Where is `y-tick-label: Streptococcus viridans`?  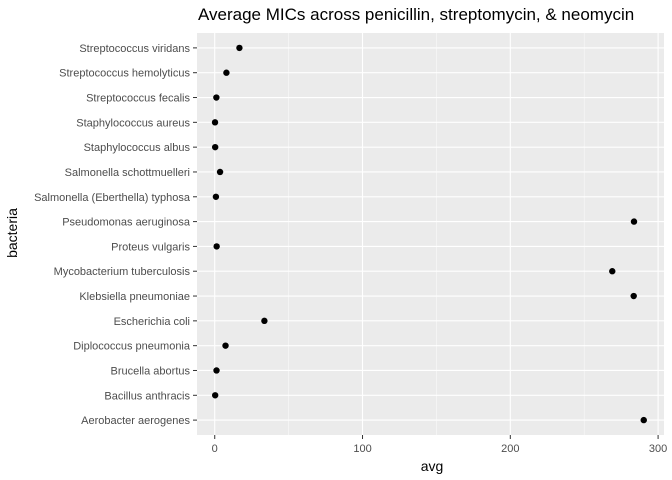
y-tick-label: Streptococcus viridans is located at coordinates (134, 49).